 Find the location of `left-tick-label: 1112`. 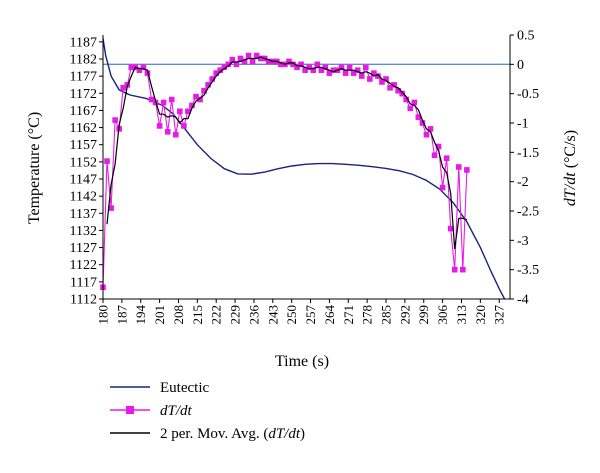

left-tick-label: 1112 is located at coordinates (83, 300).